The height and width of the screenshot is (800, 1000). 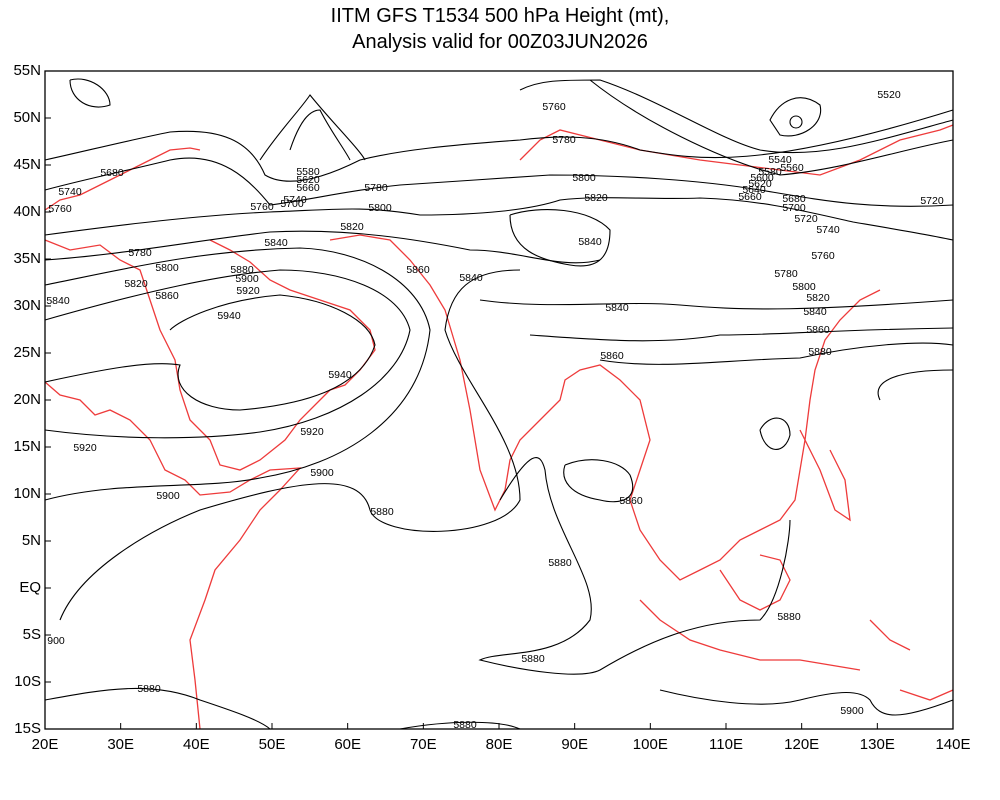 What do you see at coordinates (27, 399) in the screenshot?
I see `y-tick-label: 20N` at bounding box center [27, 399].